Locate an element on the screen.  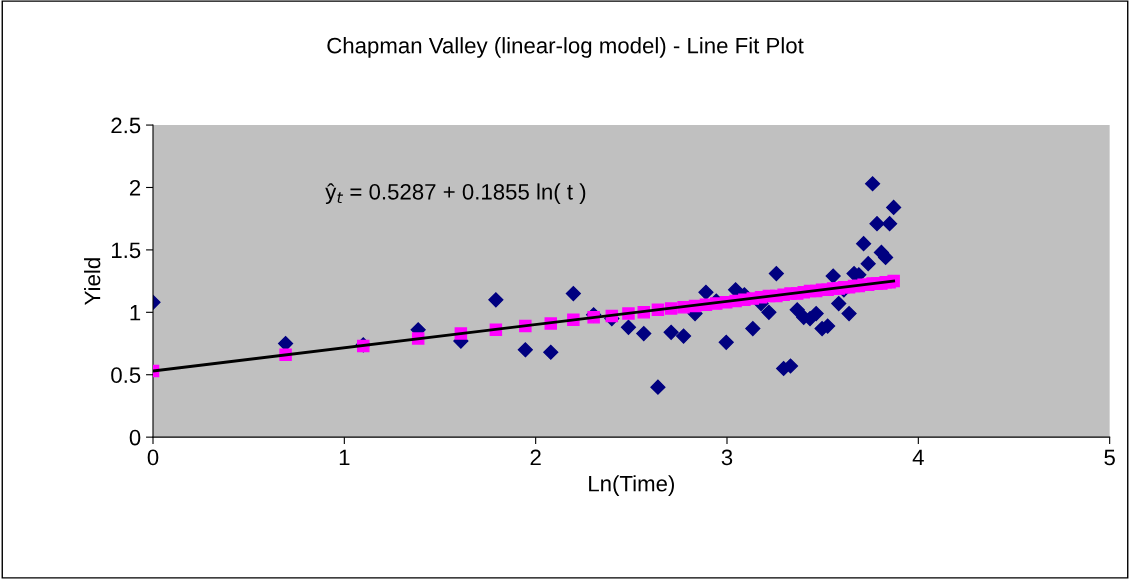
annotation: ŷ$_{t}$ = 0.5287 + 0.1855 ln( t ) is located at coordinates (455, 194).